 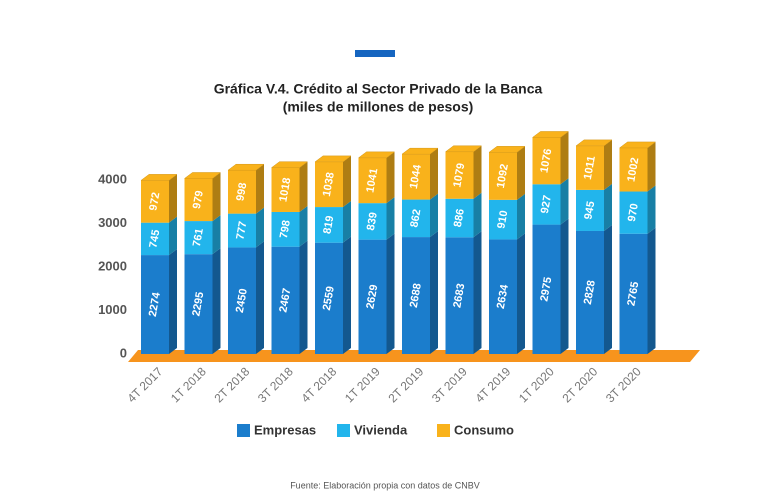 I want to click on value-label: 2634, so click(x=503, y=296).